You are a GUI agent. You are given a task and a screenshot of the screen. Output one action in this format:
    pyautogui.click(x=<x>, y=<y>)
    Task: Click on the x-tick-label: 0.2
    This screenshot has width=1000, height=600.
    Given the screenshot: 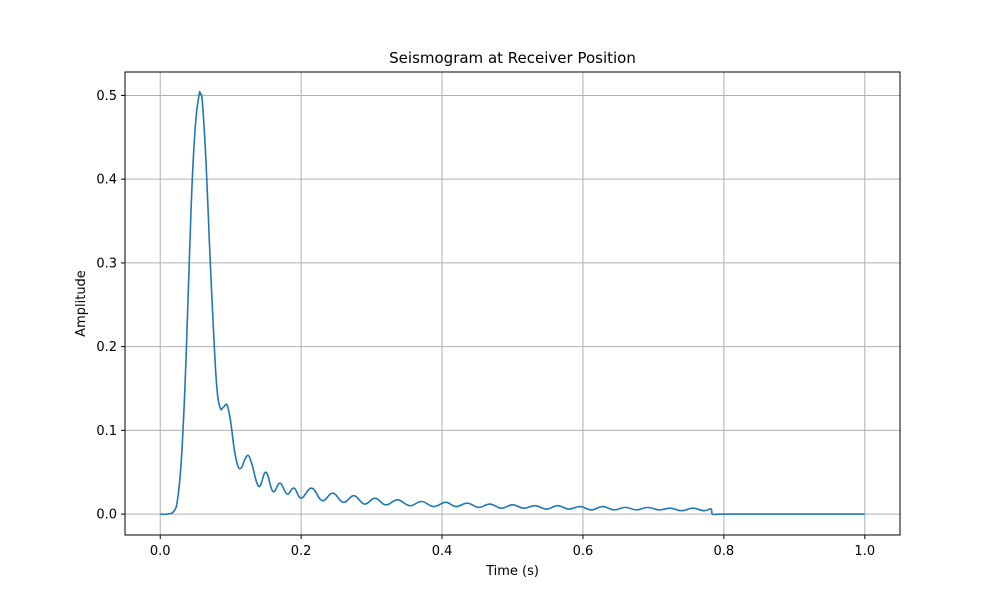 What is the action you would take?
    pyautogui.click(x=301, y=551)
    